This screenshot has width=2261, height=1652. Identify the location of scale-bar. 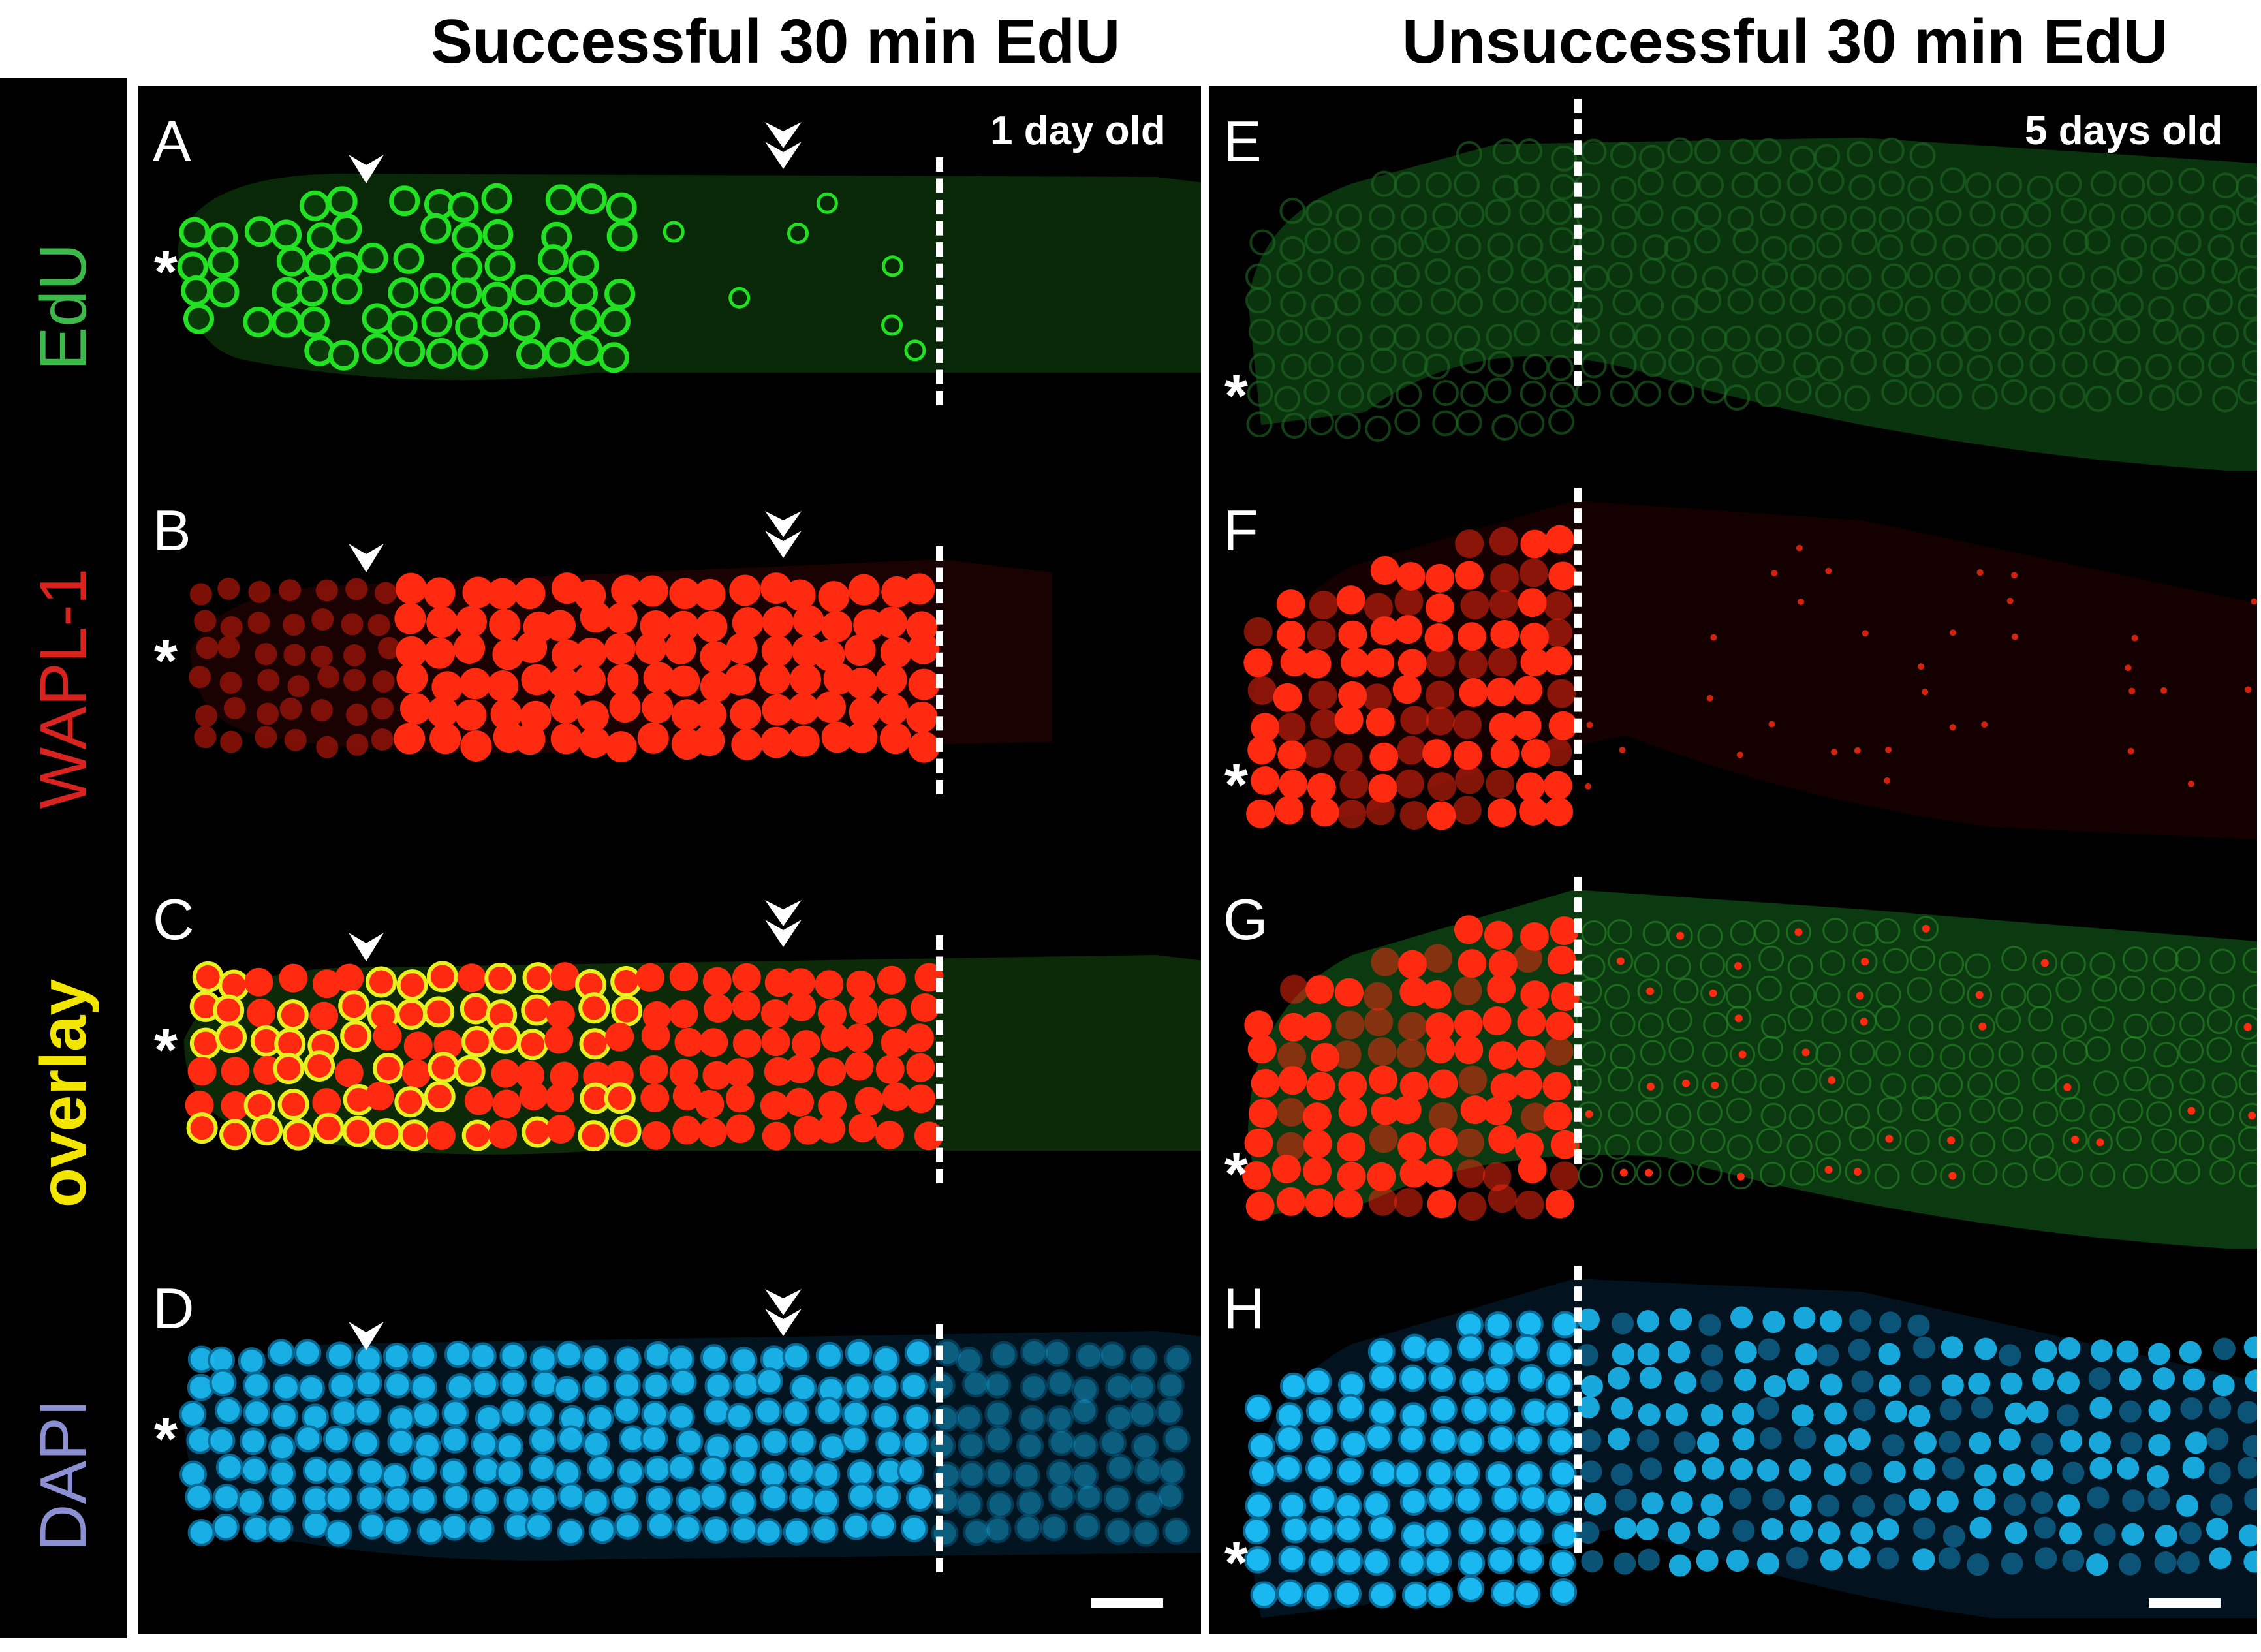
(1127, 1603).